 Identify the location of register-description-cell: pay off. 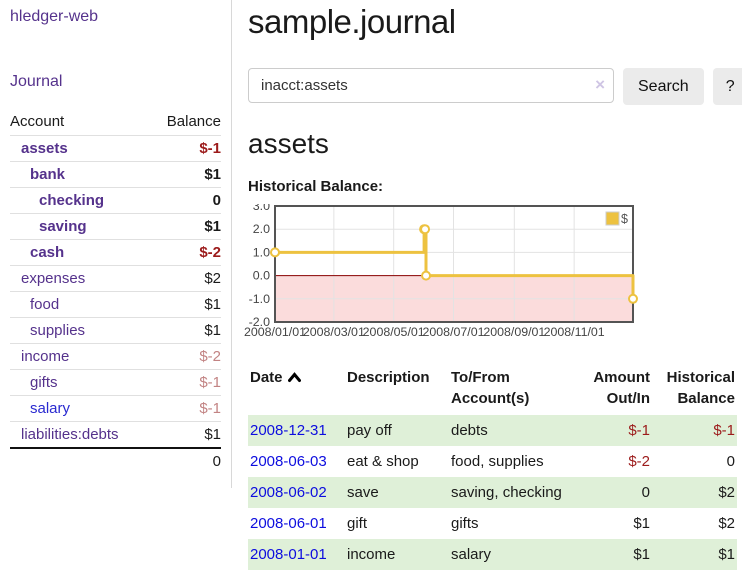
(369, 430).